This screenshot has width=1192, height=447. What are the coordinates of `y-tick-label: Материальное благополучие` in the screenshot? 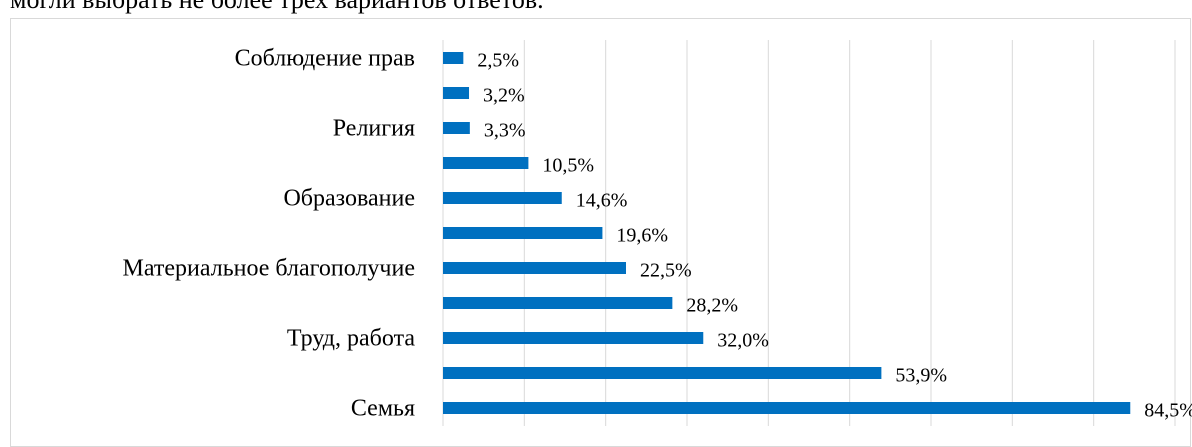 It's located at (269, 269).